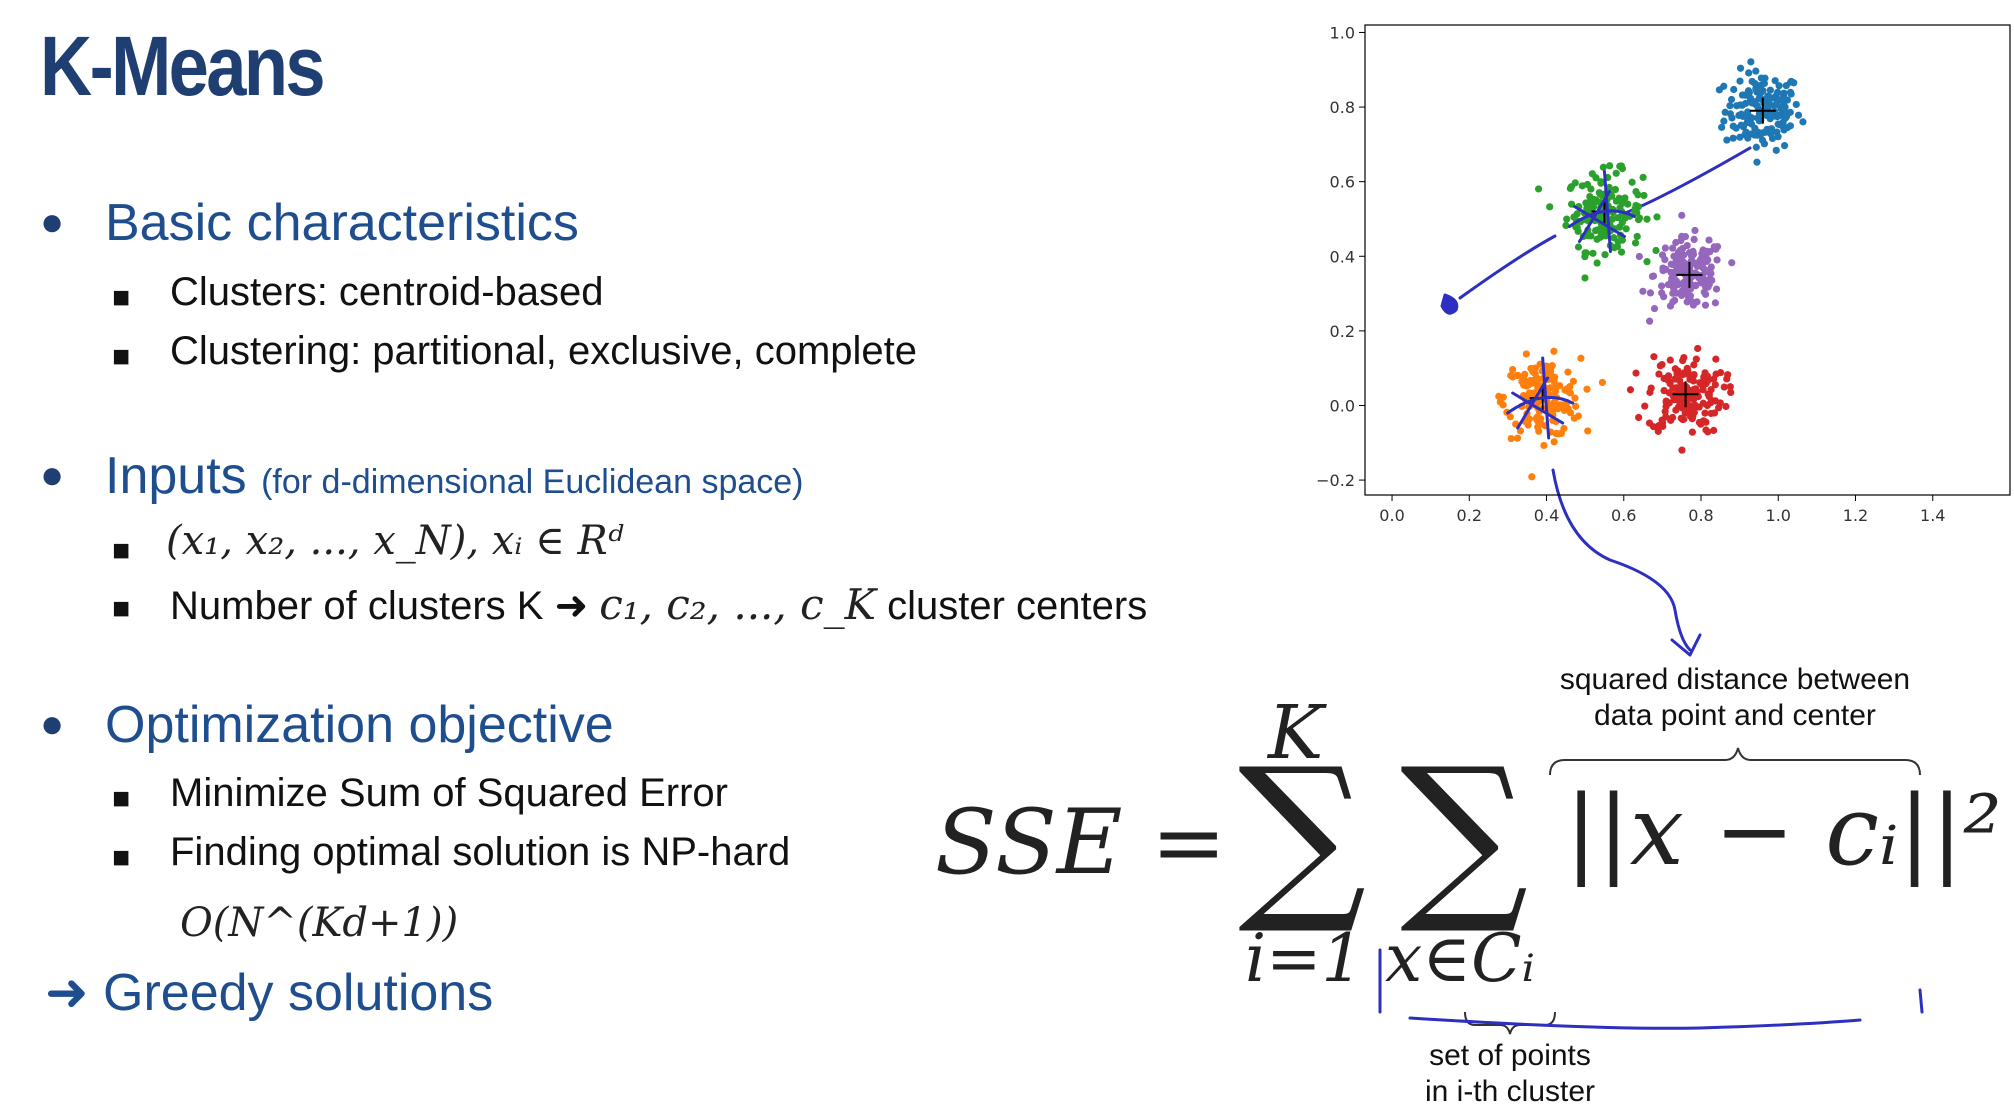 The image size is (2014, 1116). I want to click on plot-frame, so click(1687, 260).